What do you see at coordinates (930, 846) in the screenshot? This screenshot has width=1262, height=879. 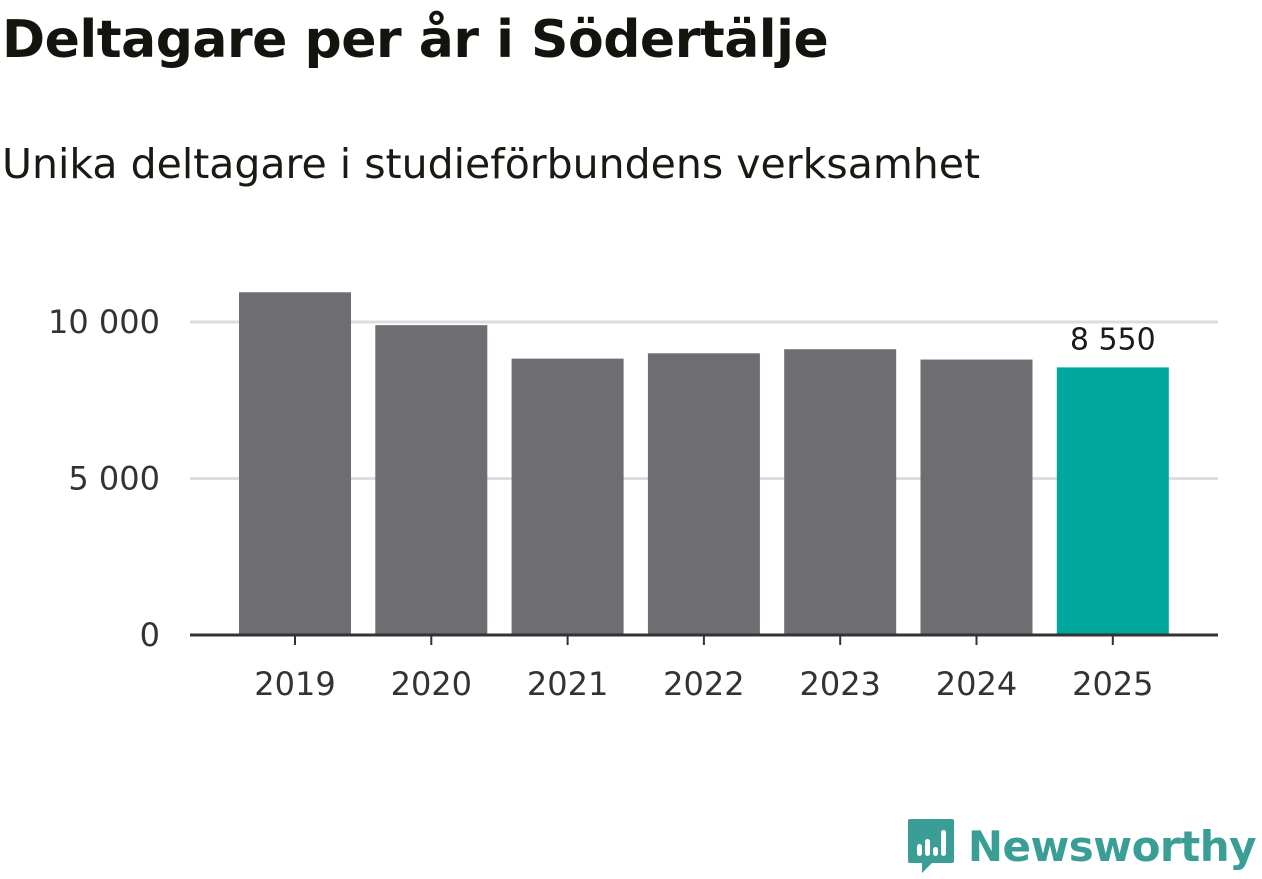 I see `newsworthy-logo-icon` at bounding box center [930, 846].